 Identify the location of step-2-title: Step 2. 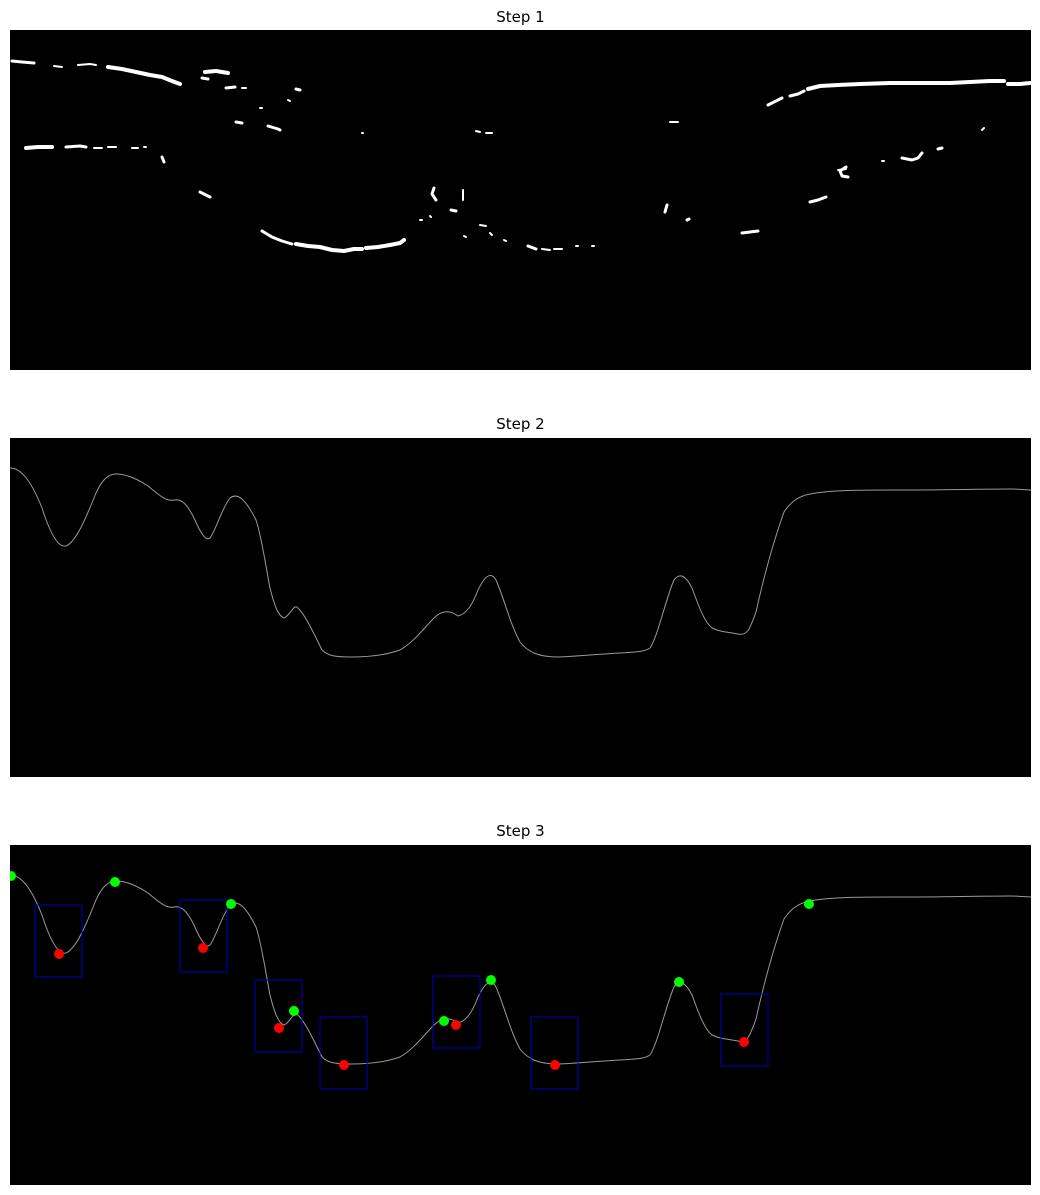
(520, 424).